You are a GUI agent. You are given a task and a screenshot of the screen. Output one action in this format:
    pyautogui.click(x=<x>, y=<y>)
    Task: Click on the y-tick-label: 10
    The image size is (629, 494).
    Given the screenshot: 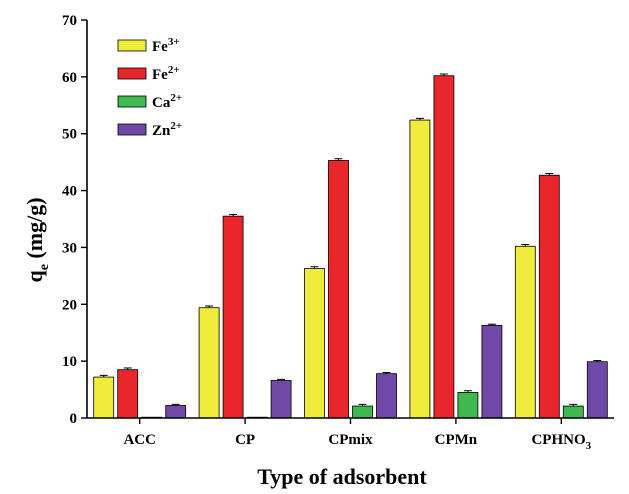 What is the action you would take?
    pyautogui.click(x=69, y=362)
    